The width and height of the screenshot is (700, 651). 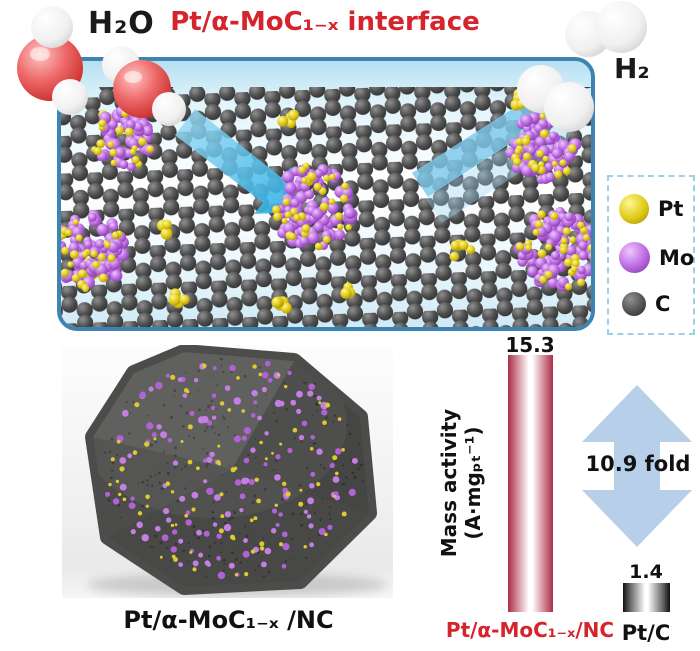 What do you see at coordinates (663, 303) in the screenshot?
I see `legend-label-c: C` at bounding box center [663, 303].